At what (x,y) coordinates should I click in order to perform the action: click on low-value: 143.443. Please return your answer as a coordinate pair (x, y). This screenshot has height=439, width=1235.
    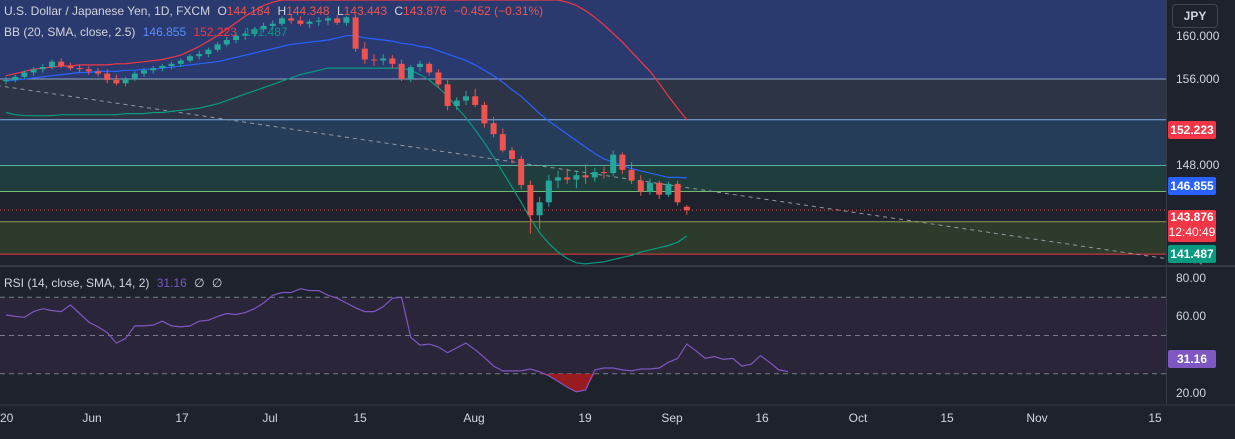
    Looking at the image, I should click on (365, 11).